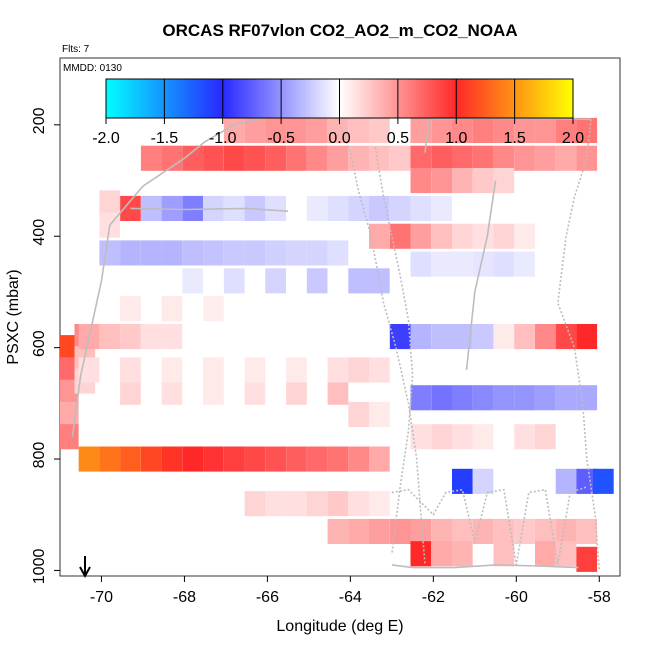 The width and height of the screenshot is (650, 650). Describe the element at coordinates (515, 138) in the screenshot. I see `colorbar-tick-label: 1.5` at that location.